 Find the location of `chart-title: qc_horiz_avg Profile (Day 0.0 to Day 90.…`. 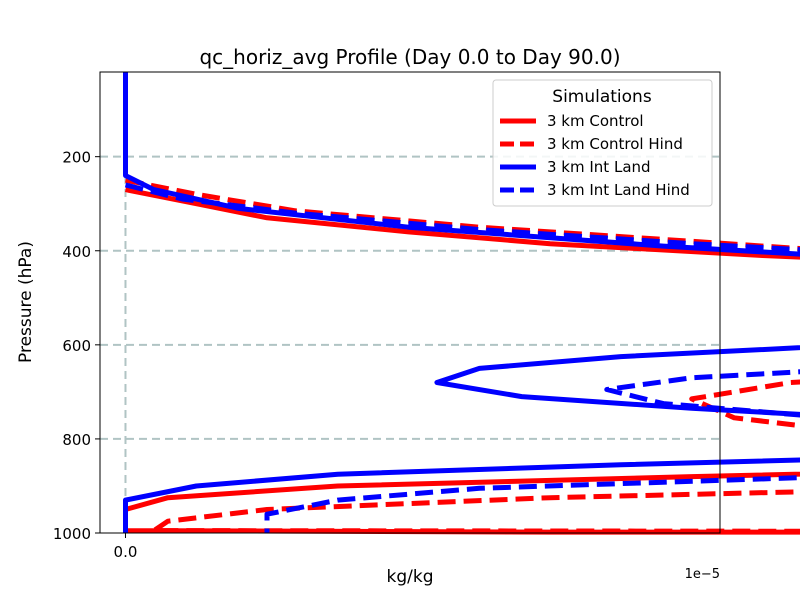

chart-title: qc_horiz_avg Profile (Day 0.0 to Day 90.… is located at coordinates (409, 57).